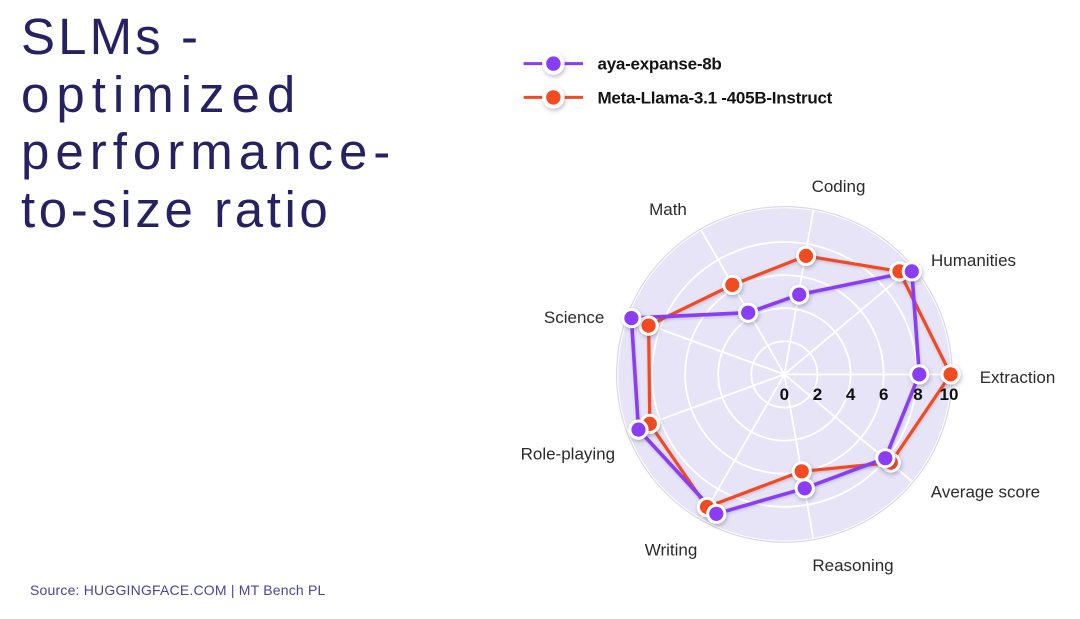 The image size is (1080, 619). I want to click on svg-text: Coding, so click(839, 186).